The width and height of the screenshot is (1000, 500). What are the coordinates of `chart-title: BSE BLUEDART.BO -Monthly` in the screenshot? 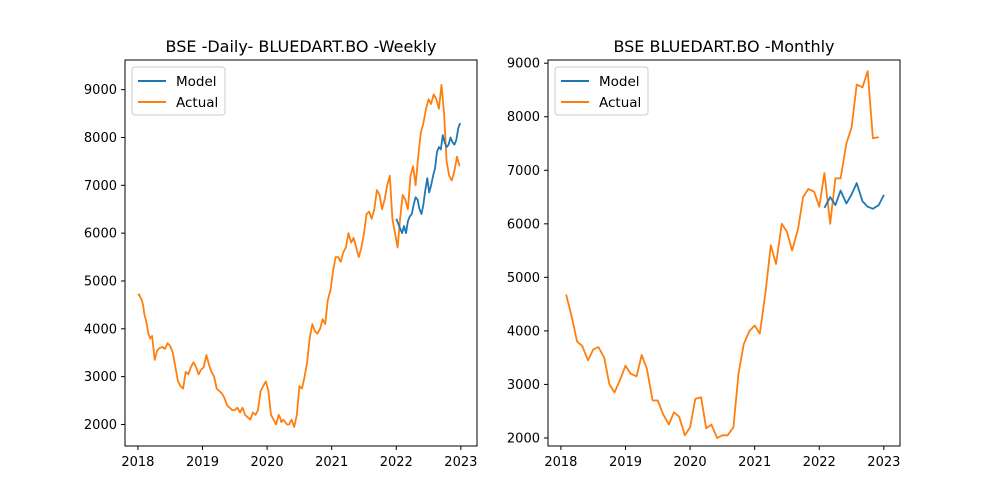 It's located at (723, 46).